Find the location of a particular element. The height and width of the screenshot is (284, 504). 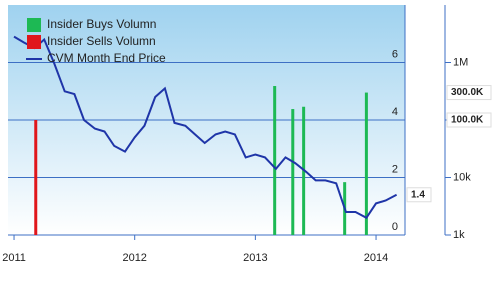

x-tick-label: 2012 is located at coordinates (134, 258).